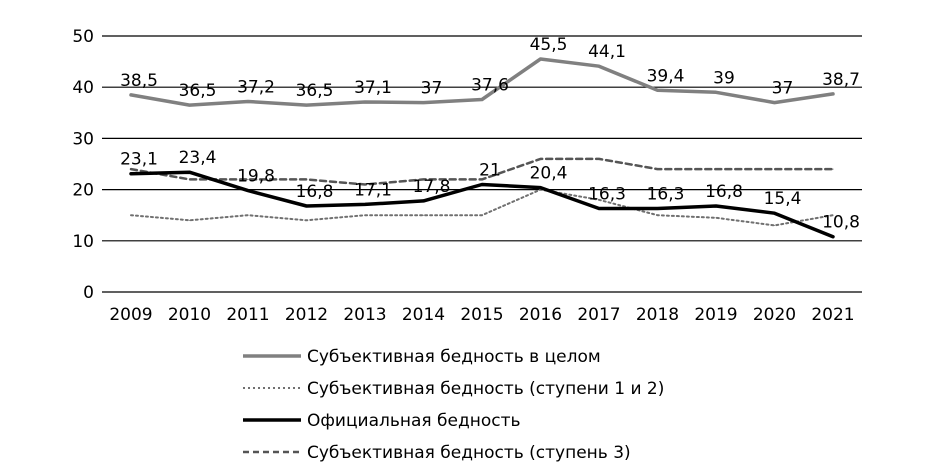  Describe the element at coordinates (373, 190) in the screenshot. I see `data-label: 17,1` at that location.